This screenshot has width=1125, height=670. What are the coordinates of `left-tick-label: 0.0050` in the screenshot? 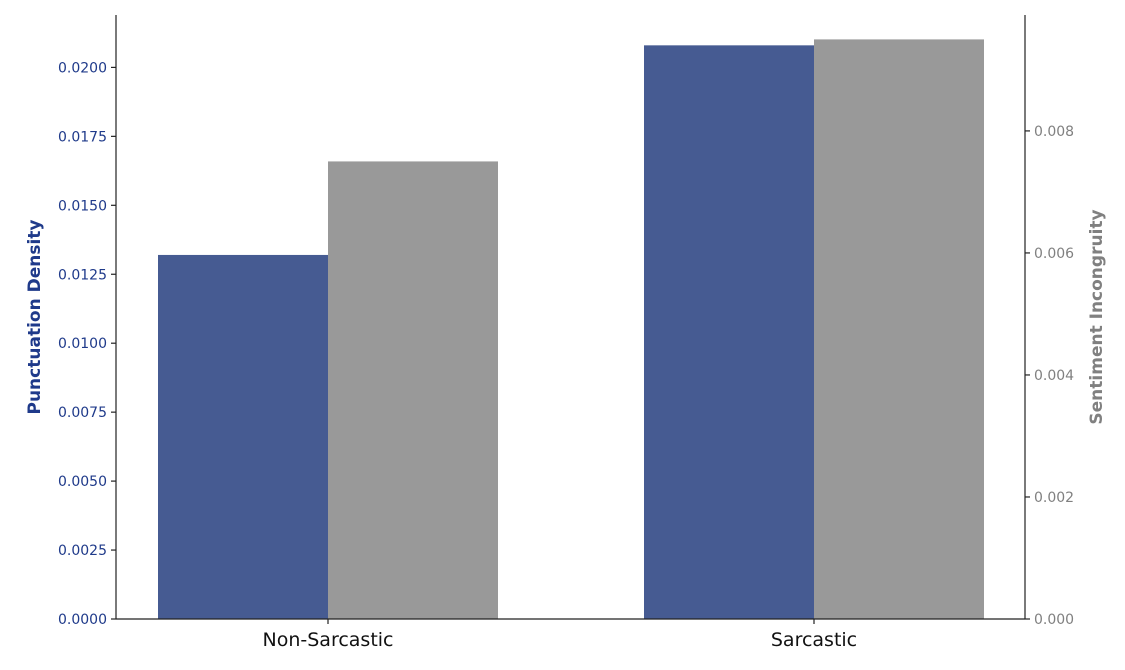 It's located at (82, 482).